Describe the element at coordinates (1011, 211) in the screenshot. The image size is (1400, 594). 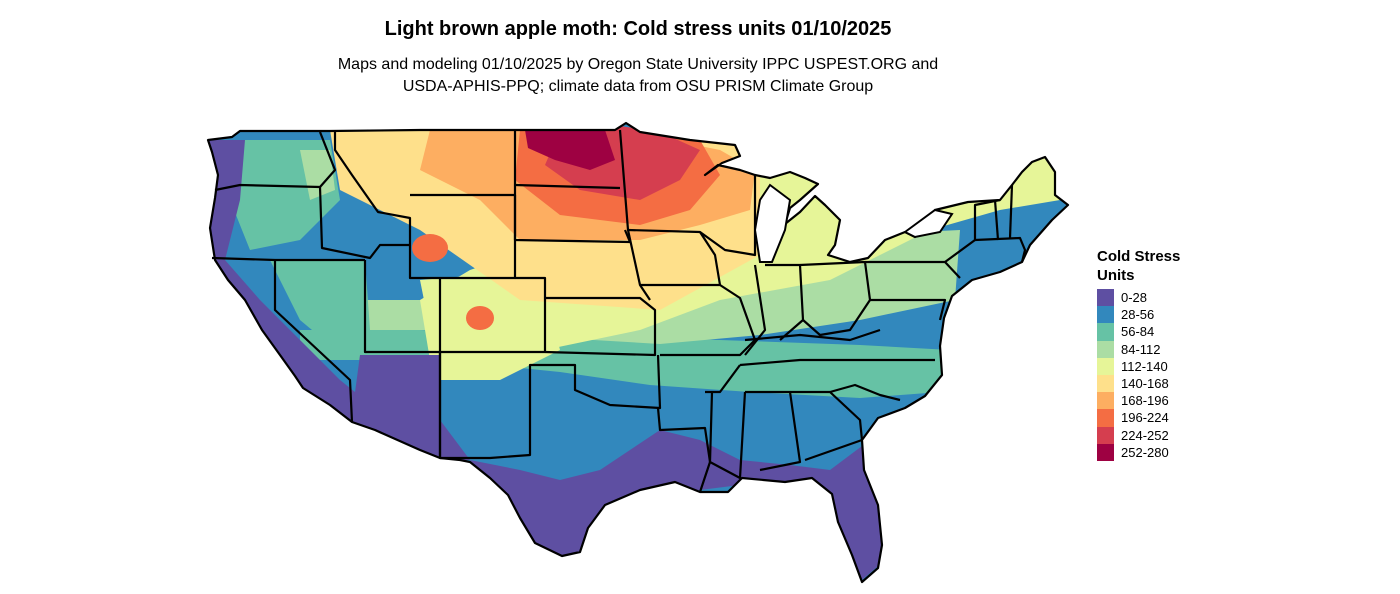
I see `border-nh-me` at that location.